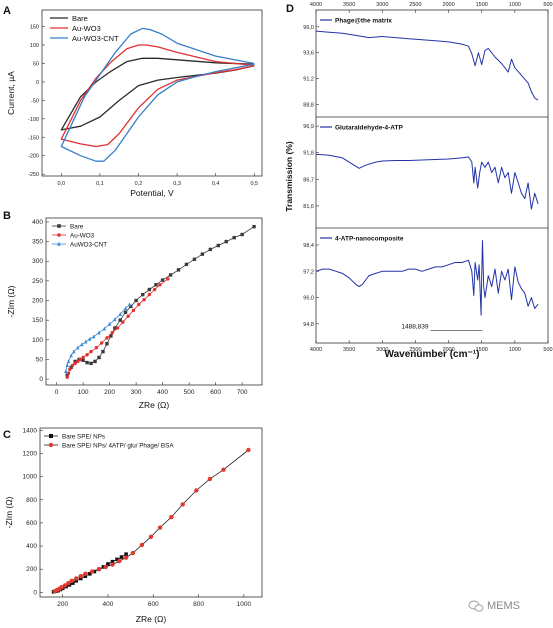 Image resolution: width=553 pixels, height=628 pixels. I want to click on x-axis-title: Wavenumber (cm⁻¹), so click(432, 354).